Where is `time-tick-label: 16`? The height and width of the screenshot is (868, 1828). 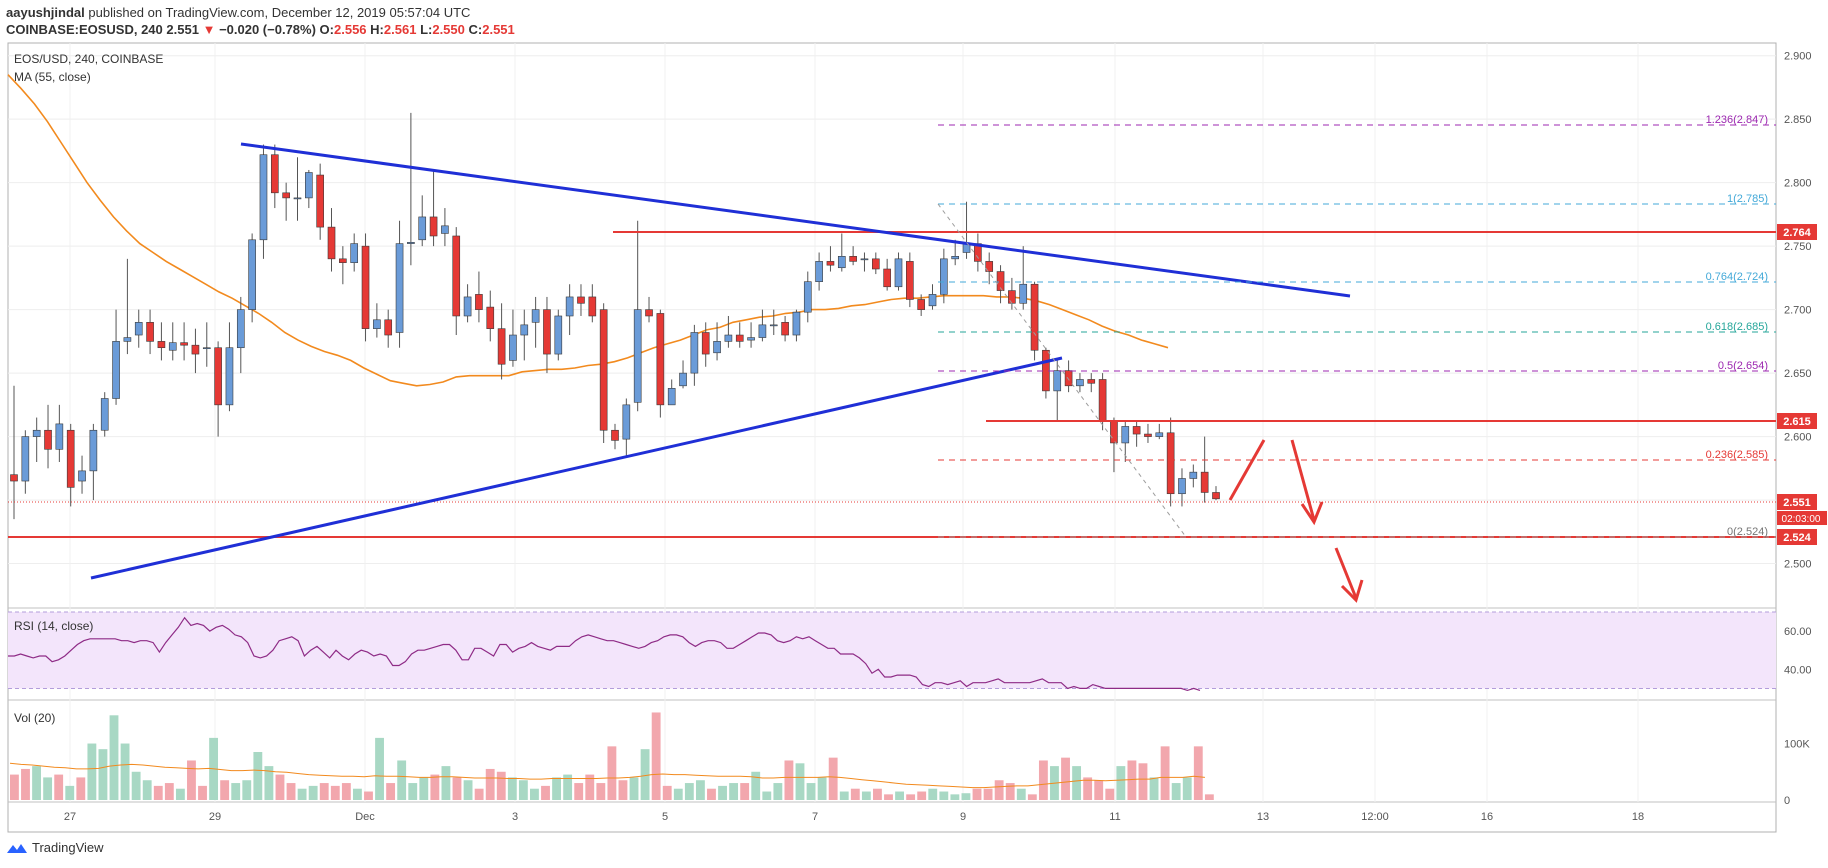 time-tick-label: 16 is located at coordinates (1487, 817).